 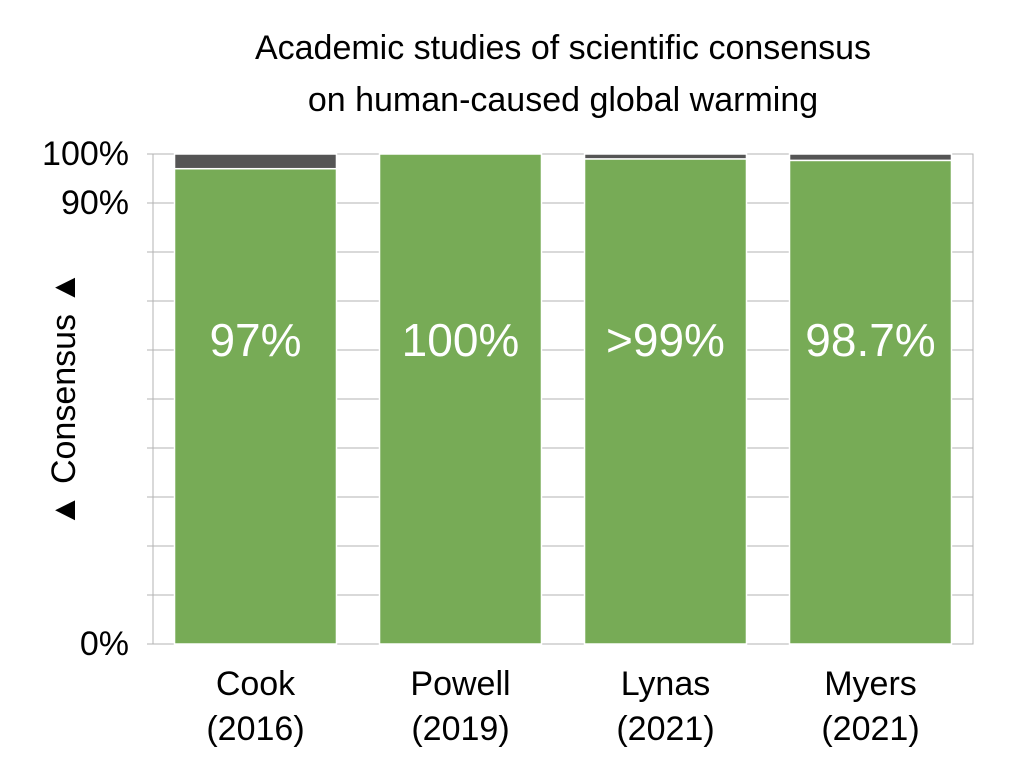 What do you see at coordinates (255, 340) in the screenshot?
I see `data-label: 97%` at bounding box center [255, 340].